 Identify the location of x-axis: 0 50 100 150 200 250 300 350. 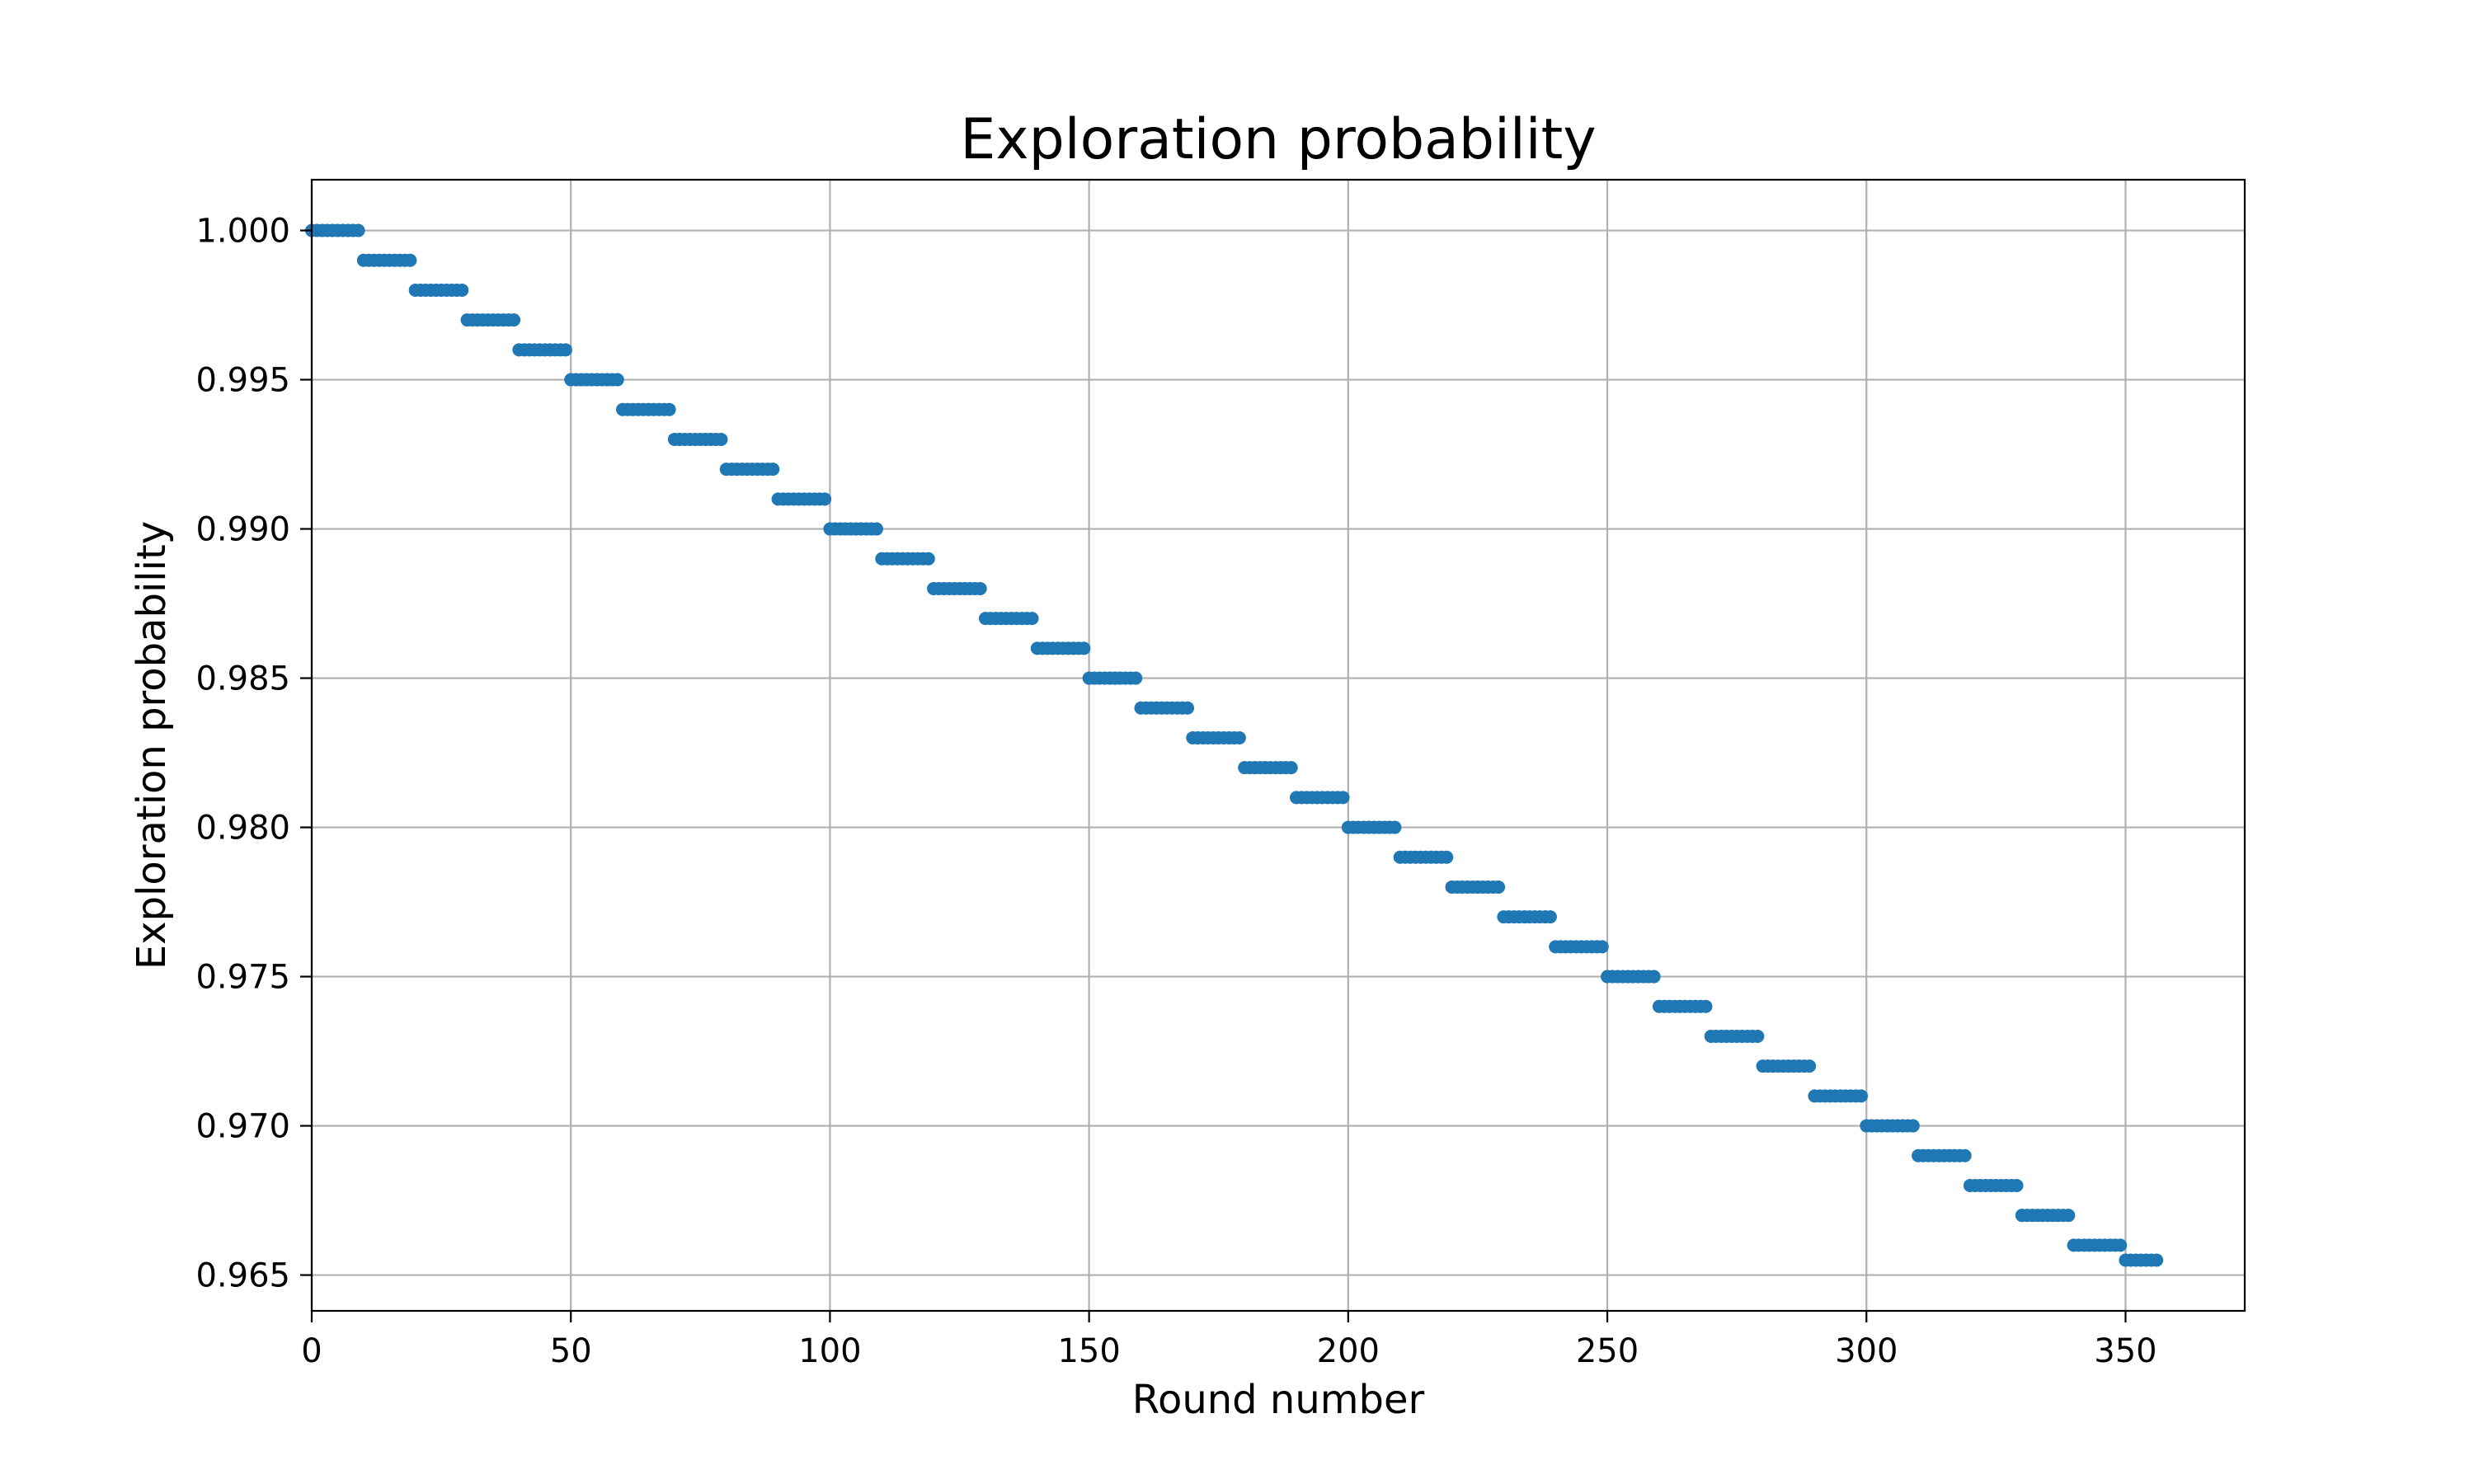
(1229, 1340).